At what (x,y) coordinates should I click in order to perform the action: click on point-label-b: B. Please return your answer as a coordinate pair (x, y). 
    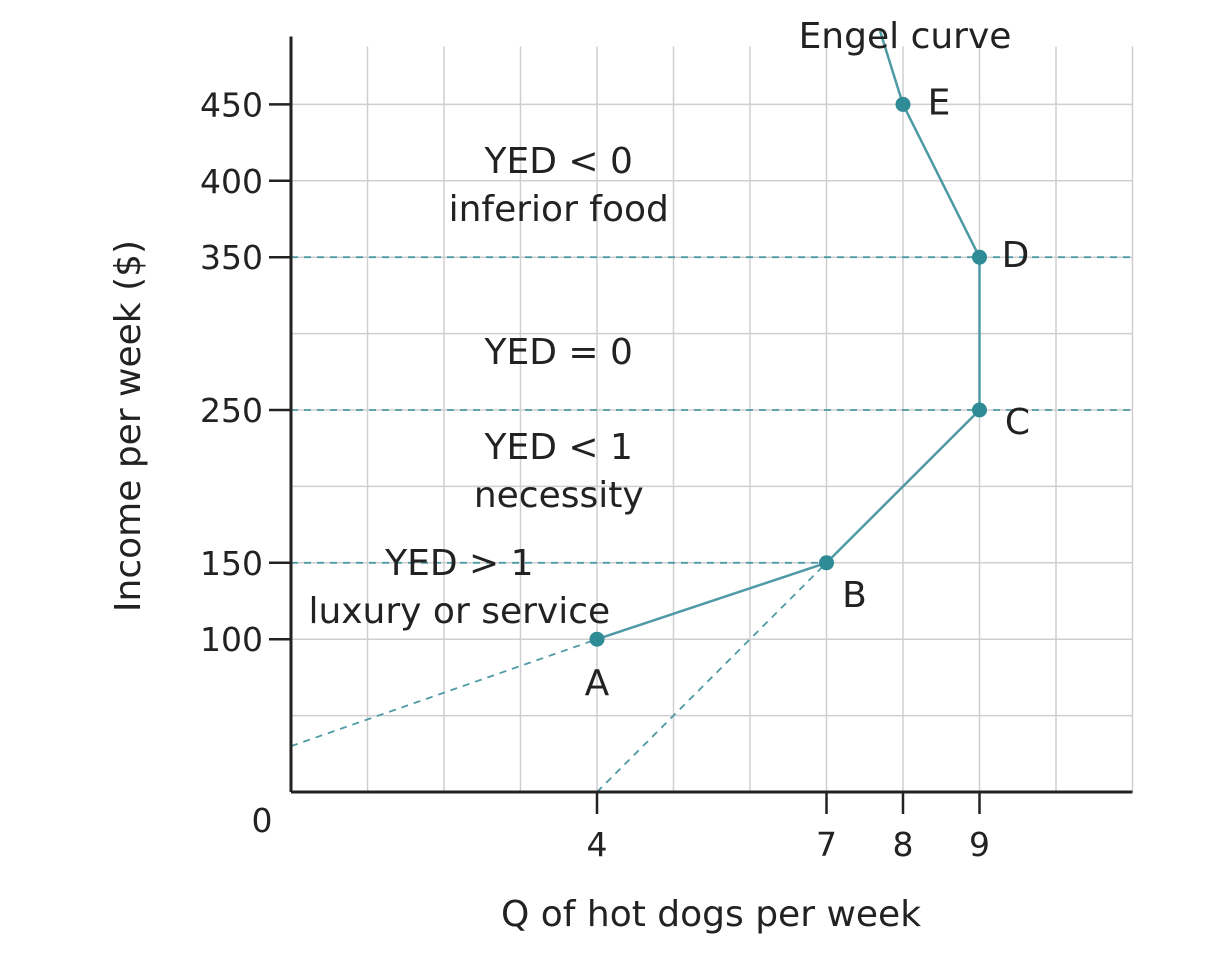
    Looking at the image, I should click on (854, 595).